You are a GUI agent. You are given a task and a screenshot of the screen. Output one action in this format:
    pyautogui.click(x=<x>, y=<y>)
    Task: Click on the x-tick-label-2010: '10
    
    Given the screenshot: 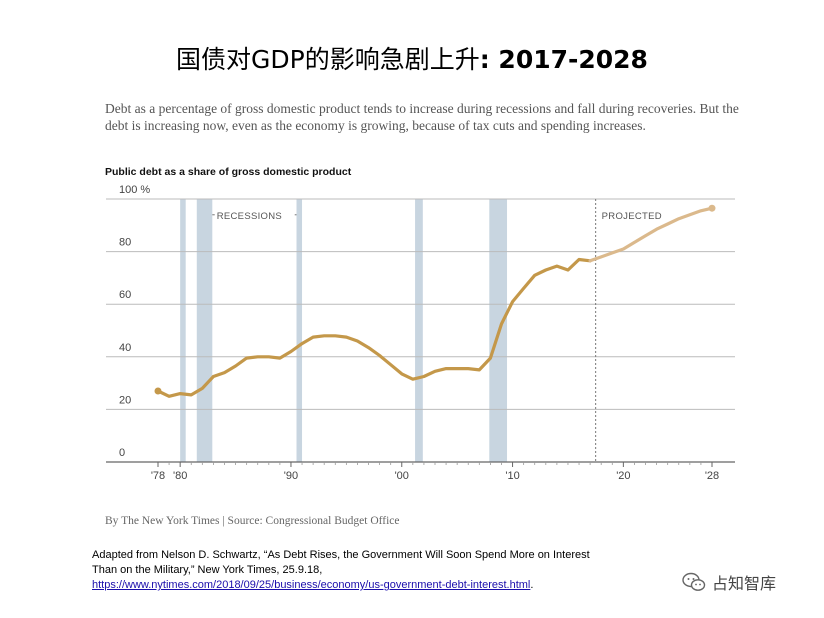 What is the action you would take?
    pyautogui.click(x=512, y=476)
    